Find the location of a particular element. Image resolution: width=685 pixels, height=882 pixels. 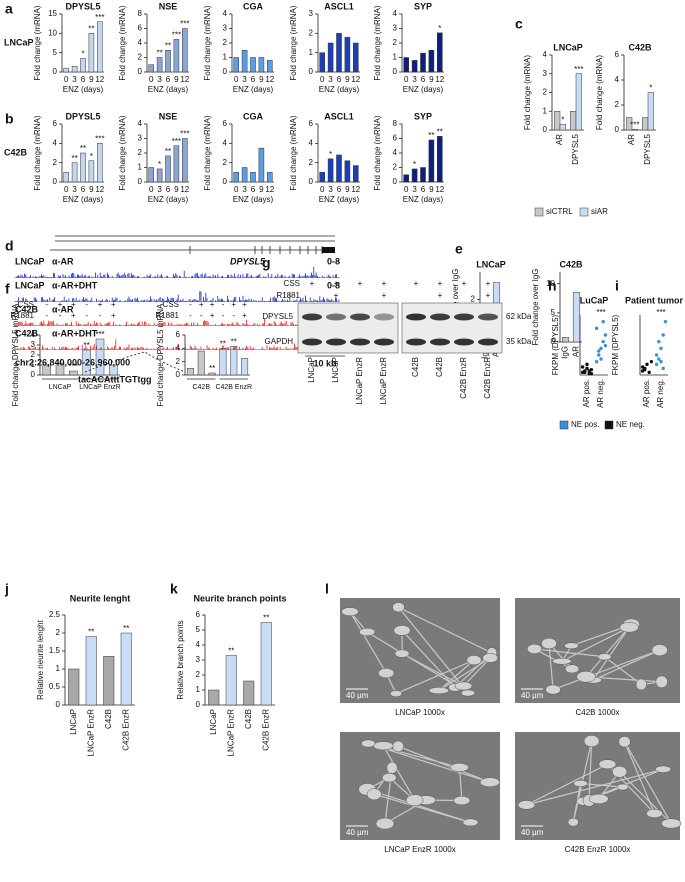

panel-letter: c is located at coordinates (519, 24).